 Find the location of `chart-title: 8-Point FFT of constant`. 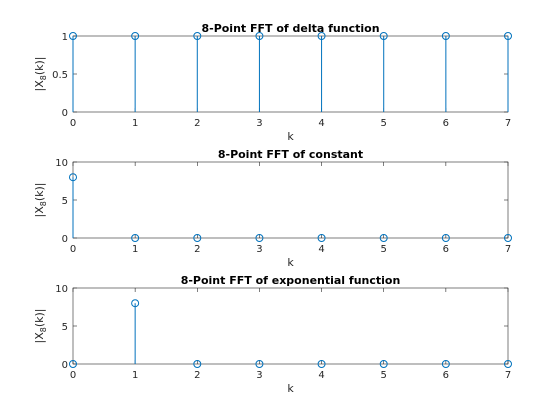

chart-title: 8-Point FFT of constant is located at coordinates (290, 154).